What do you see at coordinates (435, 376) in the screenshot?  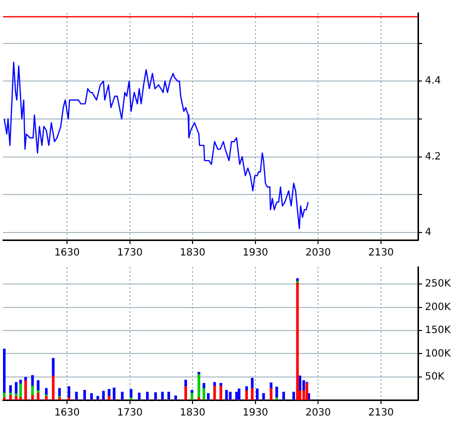 I see `y-tick-label: 50K` at bounding box center [435, 376].